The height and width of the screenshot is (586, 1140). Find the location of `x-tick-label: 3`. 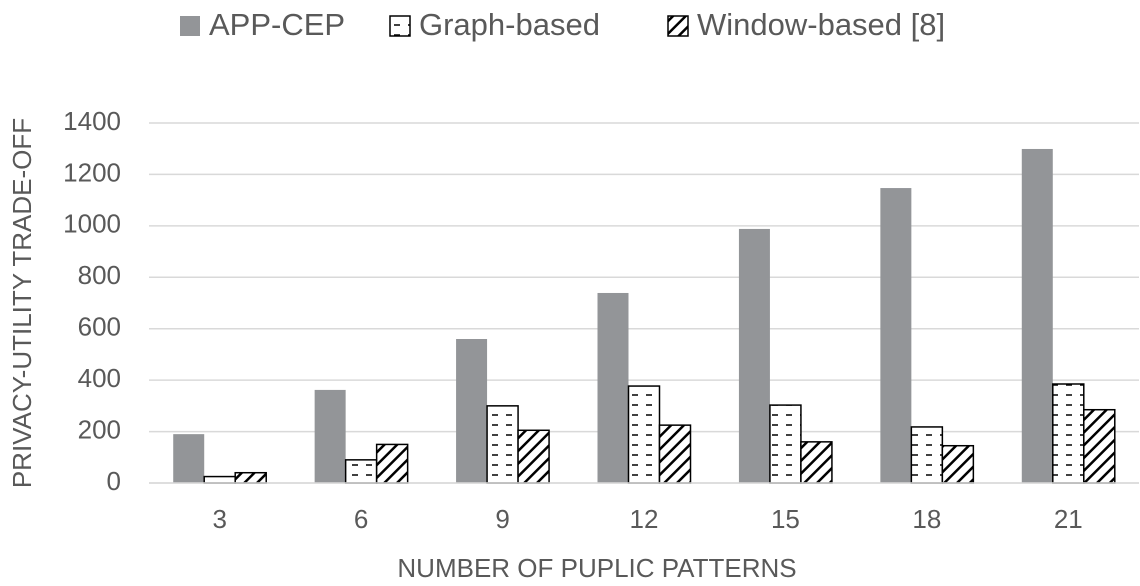

x-tick-label: 3 is located at coordinates (219, 519).